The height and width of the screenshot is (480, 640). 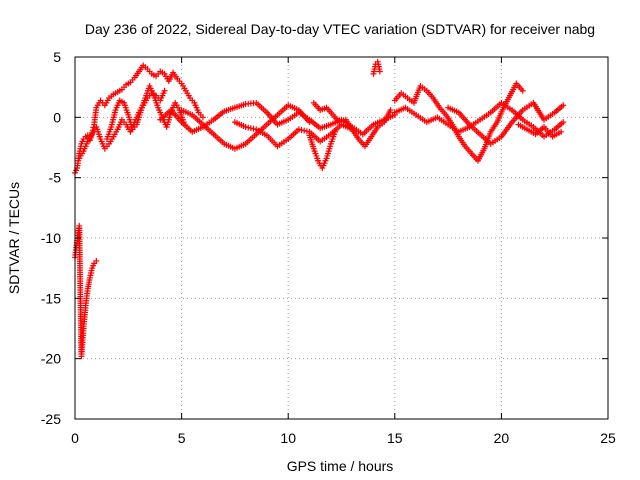 What do you see at coordinates (57, 117) in the screenshot?
I see `y-tick-label: 0` at bounding box center [57, 117].